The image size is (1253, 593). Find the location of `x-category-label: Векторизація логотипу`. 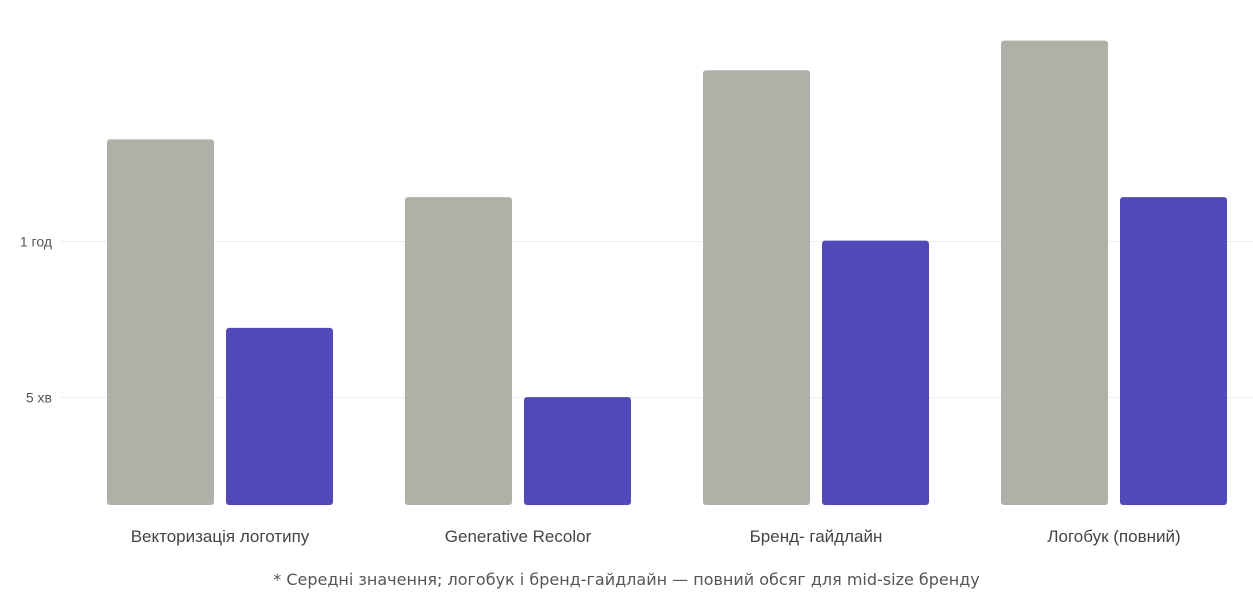

x-category-label: Векторизація логотипу is located at coordinates (220, 536).